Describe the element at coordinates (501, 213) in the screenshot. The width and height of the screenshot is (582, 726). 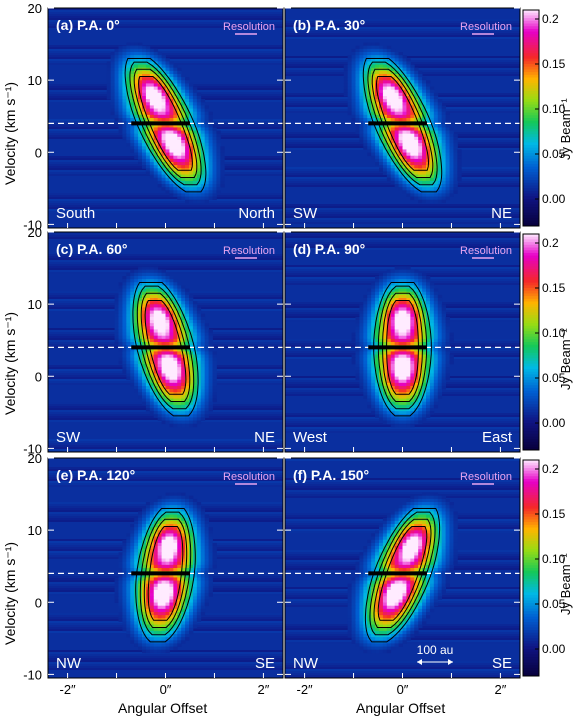
I see `panel-b-right-direction: NE` at that location.